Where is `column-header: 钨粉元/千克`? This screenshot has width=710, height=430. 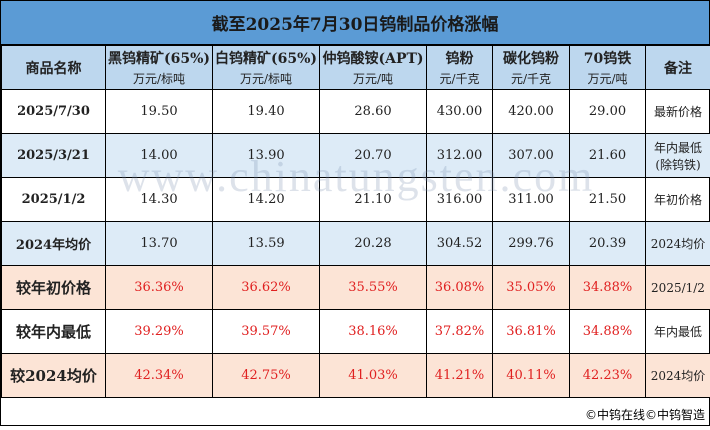
column-header: 钨粉元/千克 is located at coordinates (460, 68).